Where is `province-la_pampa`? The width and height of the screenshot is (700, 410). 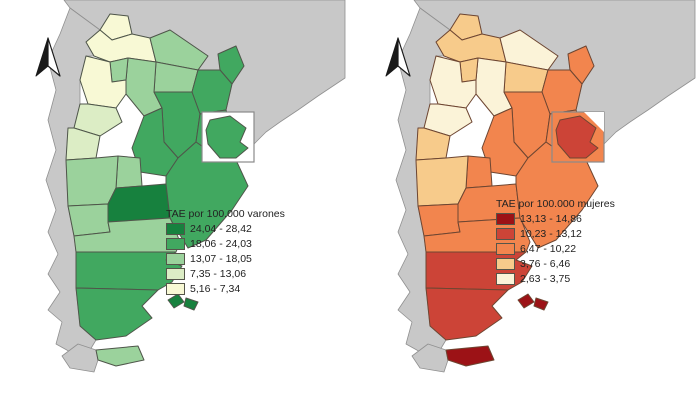 province-la_pampa is located at coordinates (139, 203).